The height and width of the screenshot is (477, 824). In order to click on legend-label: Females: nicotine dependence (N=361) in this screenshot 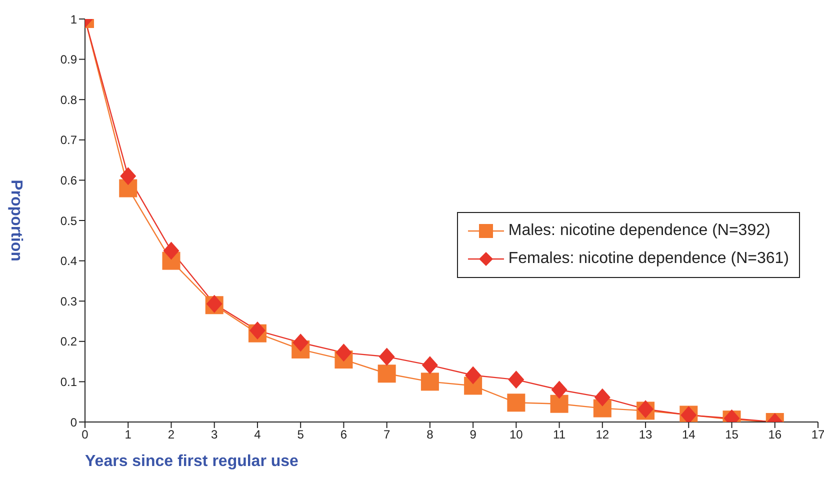, I will do `click(648, 259)`.